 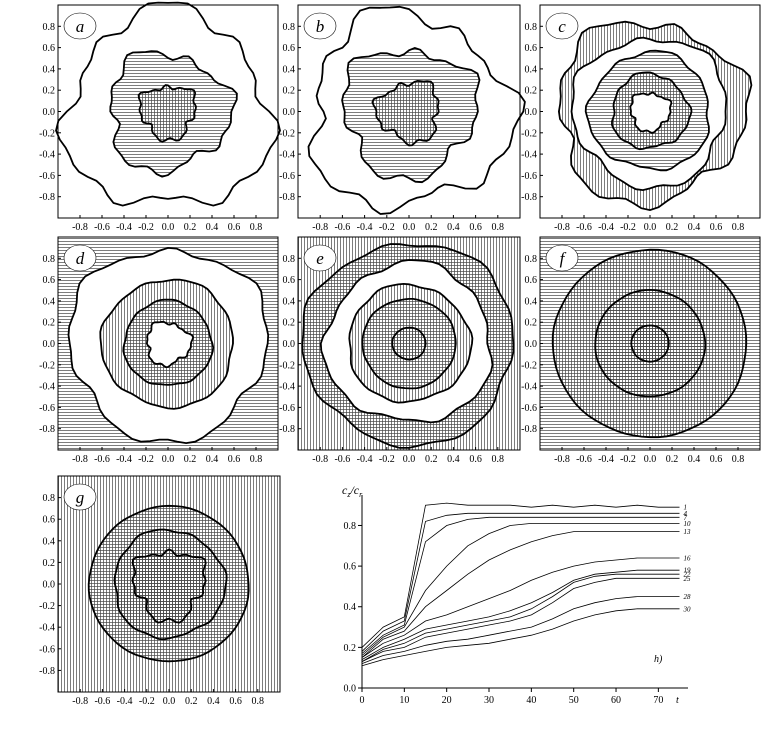 I want to click on series-label: 28, so click(x=688, y=597).